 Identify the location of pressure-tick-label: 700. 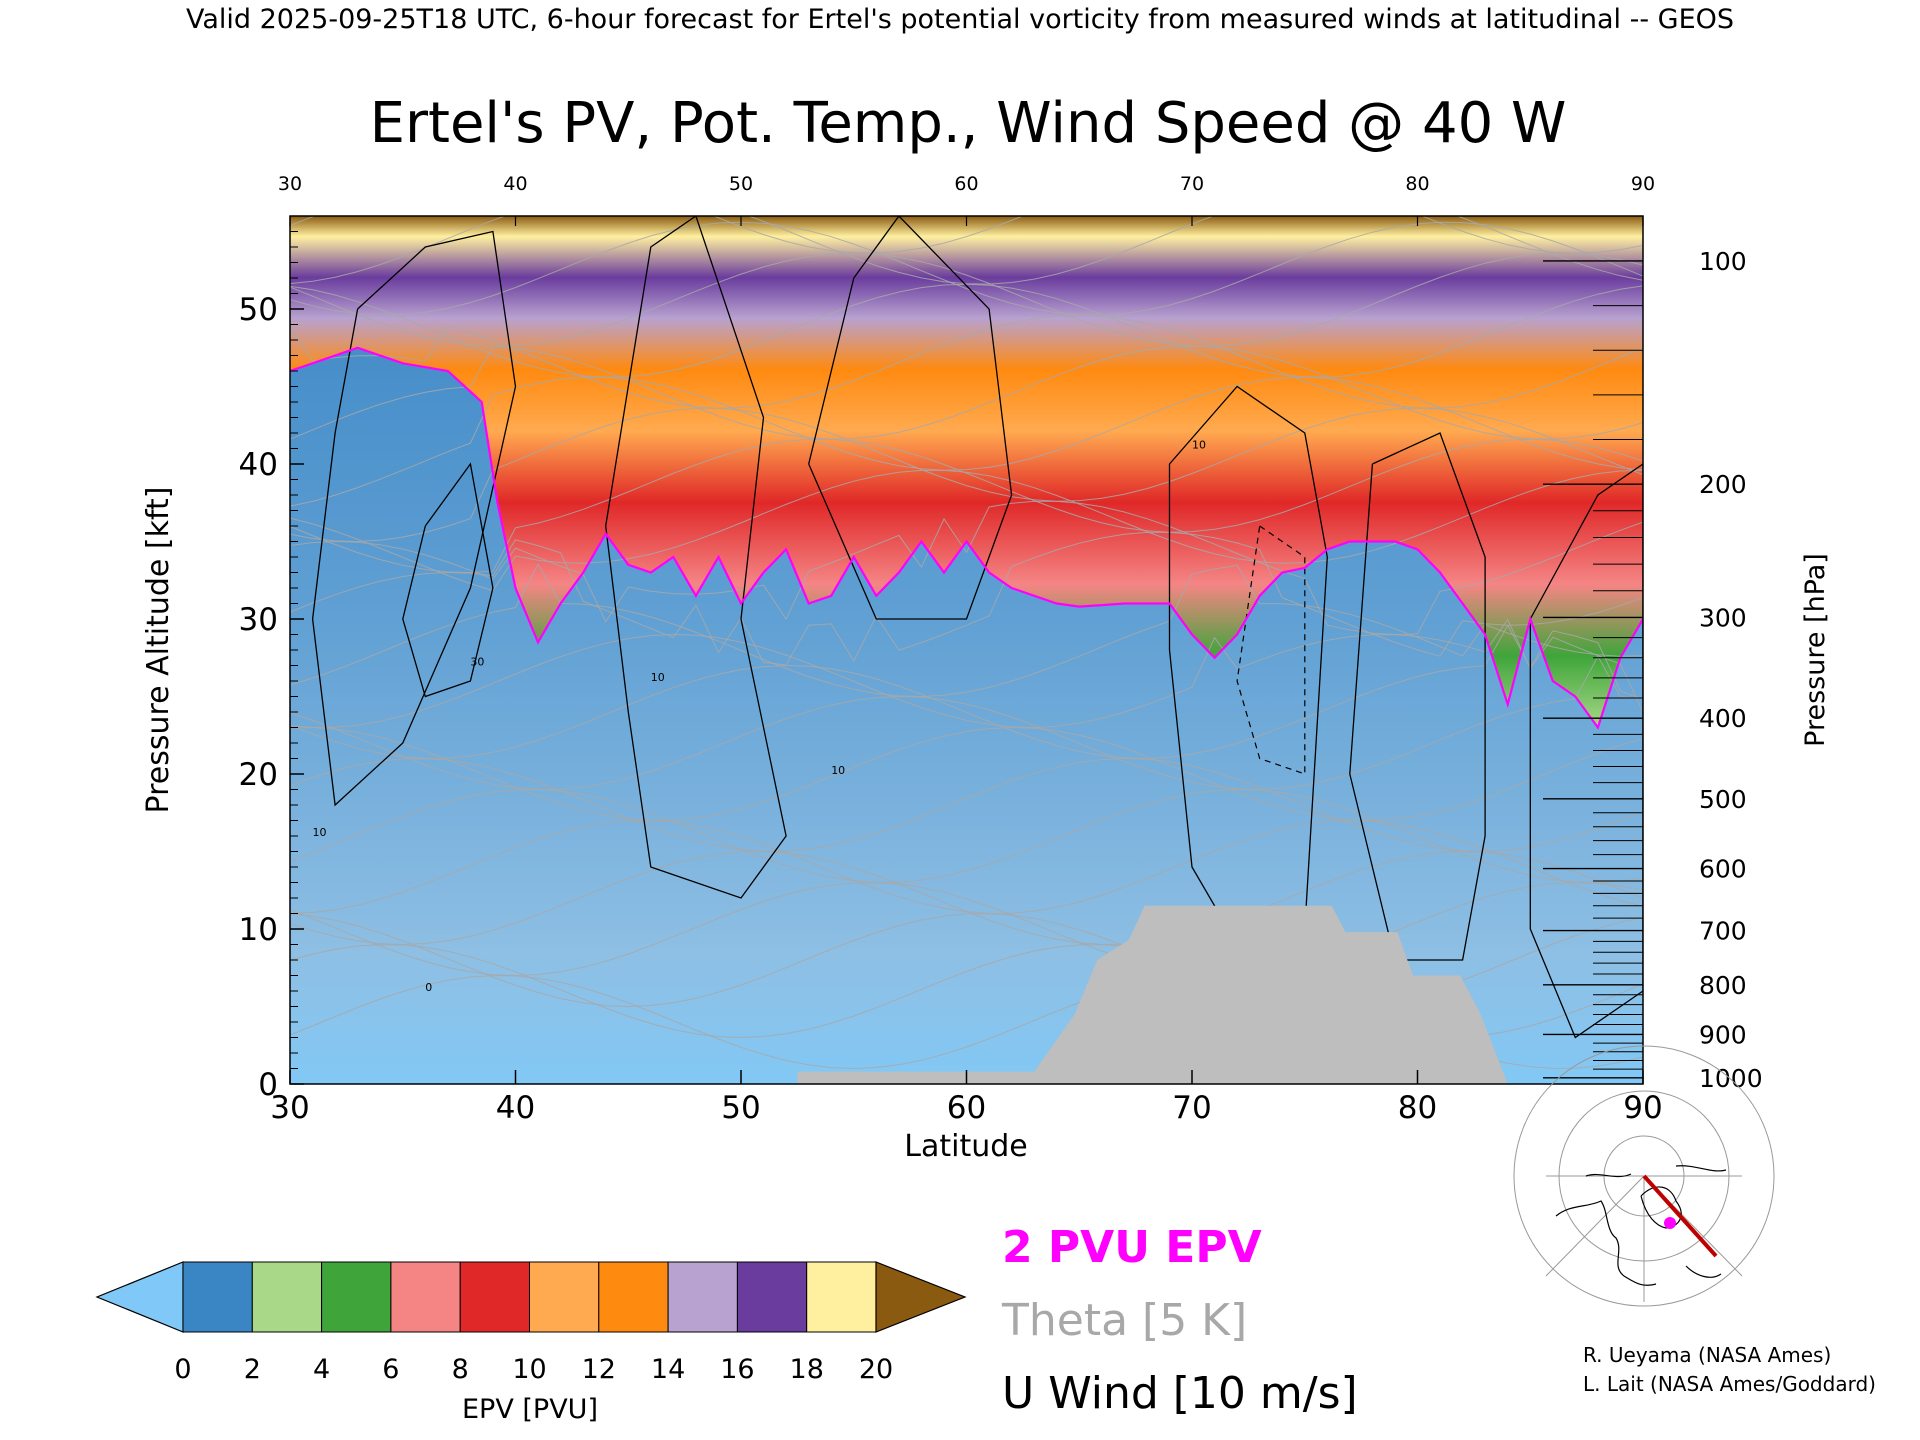
(1723, 931).